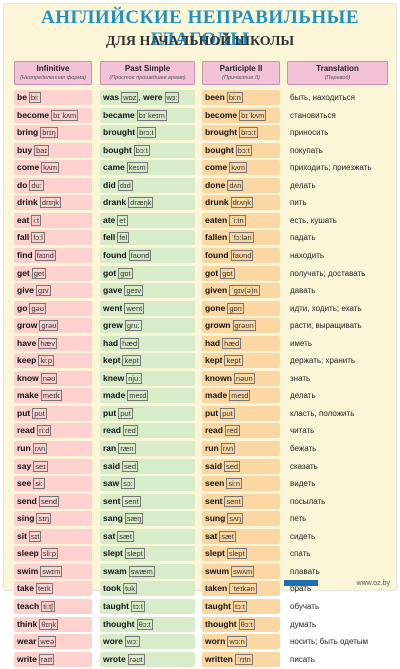 The height and width of the screenshot is (669, 400). What do you see at coordinates (337, 536) in the screenshot?
I see `translation-cell: сидеть` at bounding box center [337, 536].